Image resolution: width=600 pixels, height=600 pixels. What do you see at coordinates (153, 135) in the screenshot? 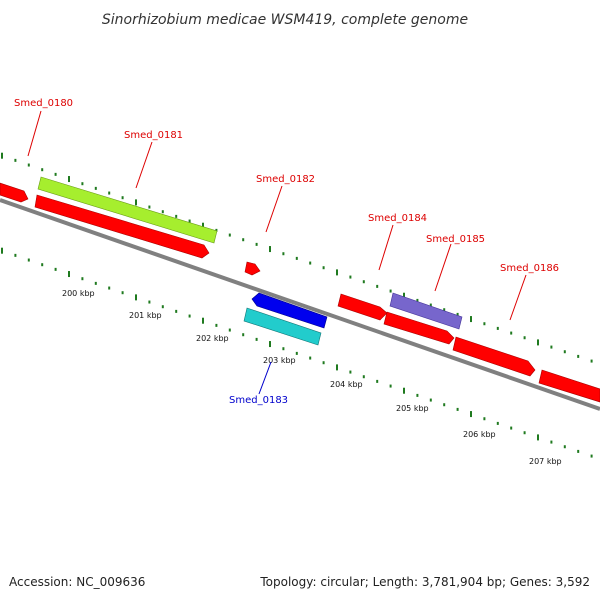
I see `gene-label-smed-0181: Smed_0181` at bounding box center [153, 135].